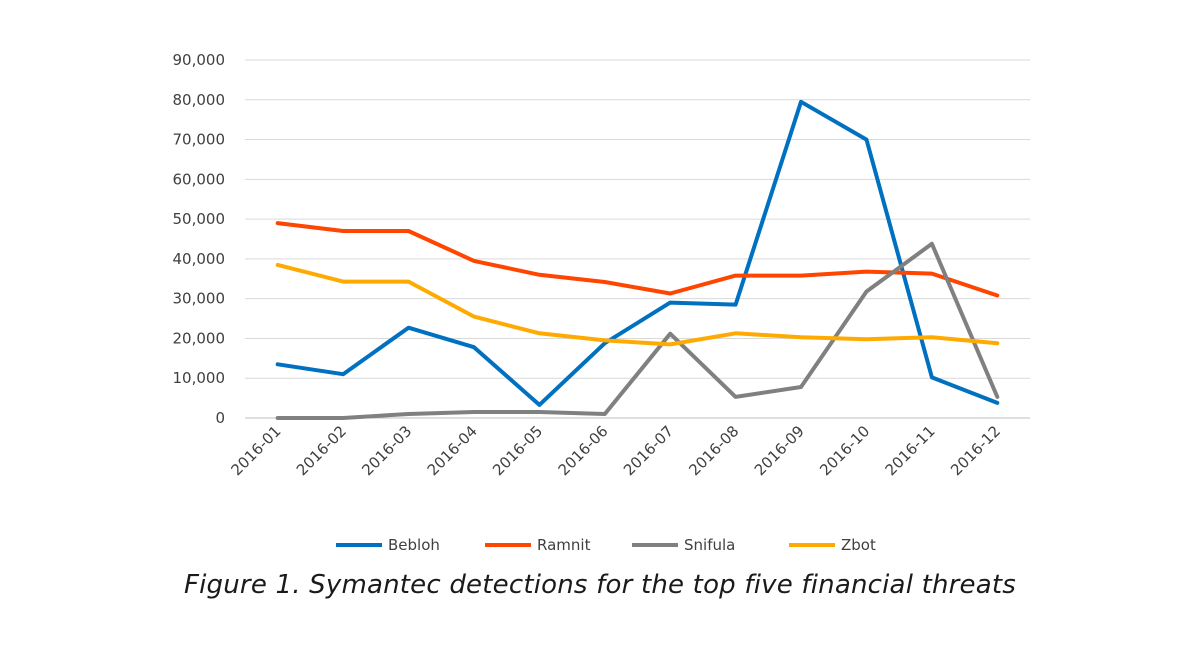 This screenshot has height=647, width=1200. I want to click on x-tick-label: 2016-05, so click(517, 450).